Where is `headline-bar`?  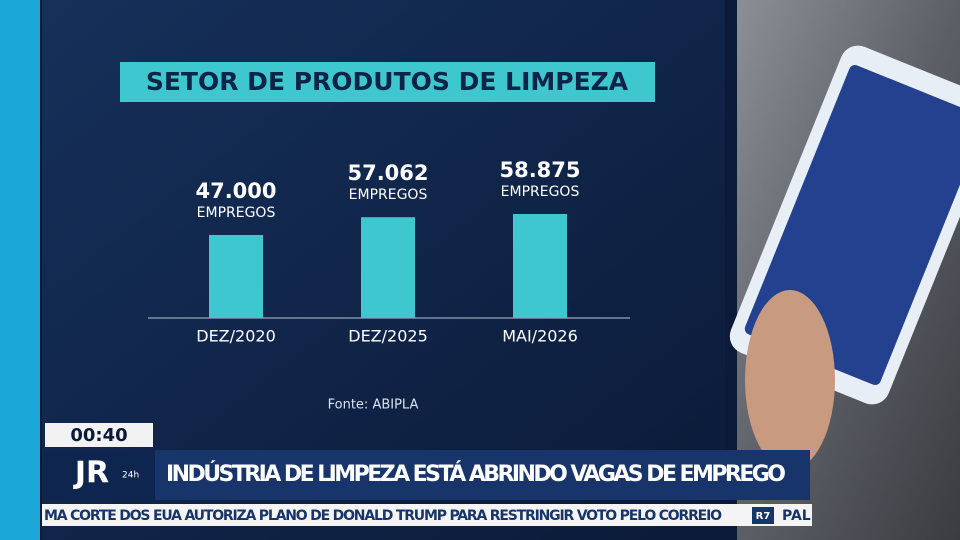 headline-bar is located at coordinates (427, 475).